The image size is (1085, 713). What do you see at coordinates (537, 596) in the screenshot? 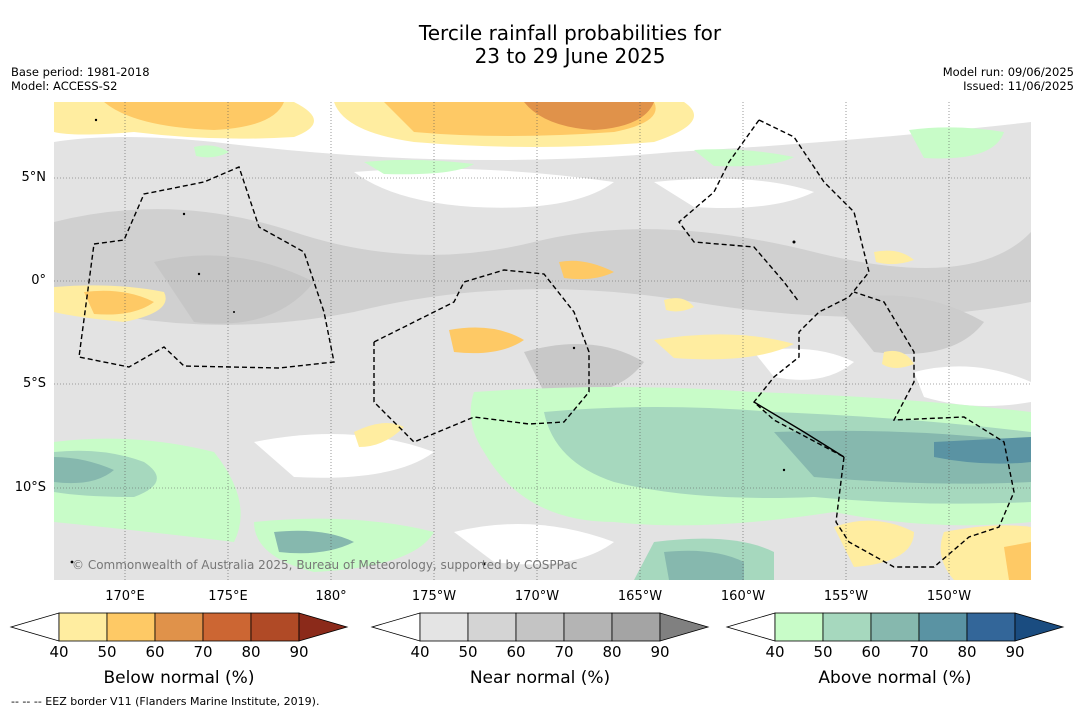
I see `lon-label-170w: 170°W` at bounding box center [537, 596].